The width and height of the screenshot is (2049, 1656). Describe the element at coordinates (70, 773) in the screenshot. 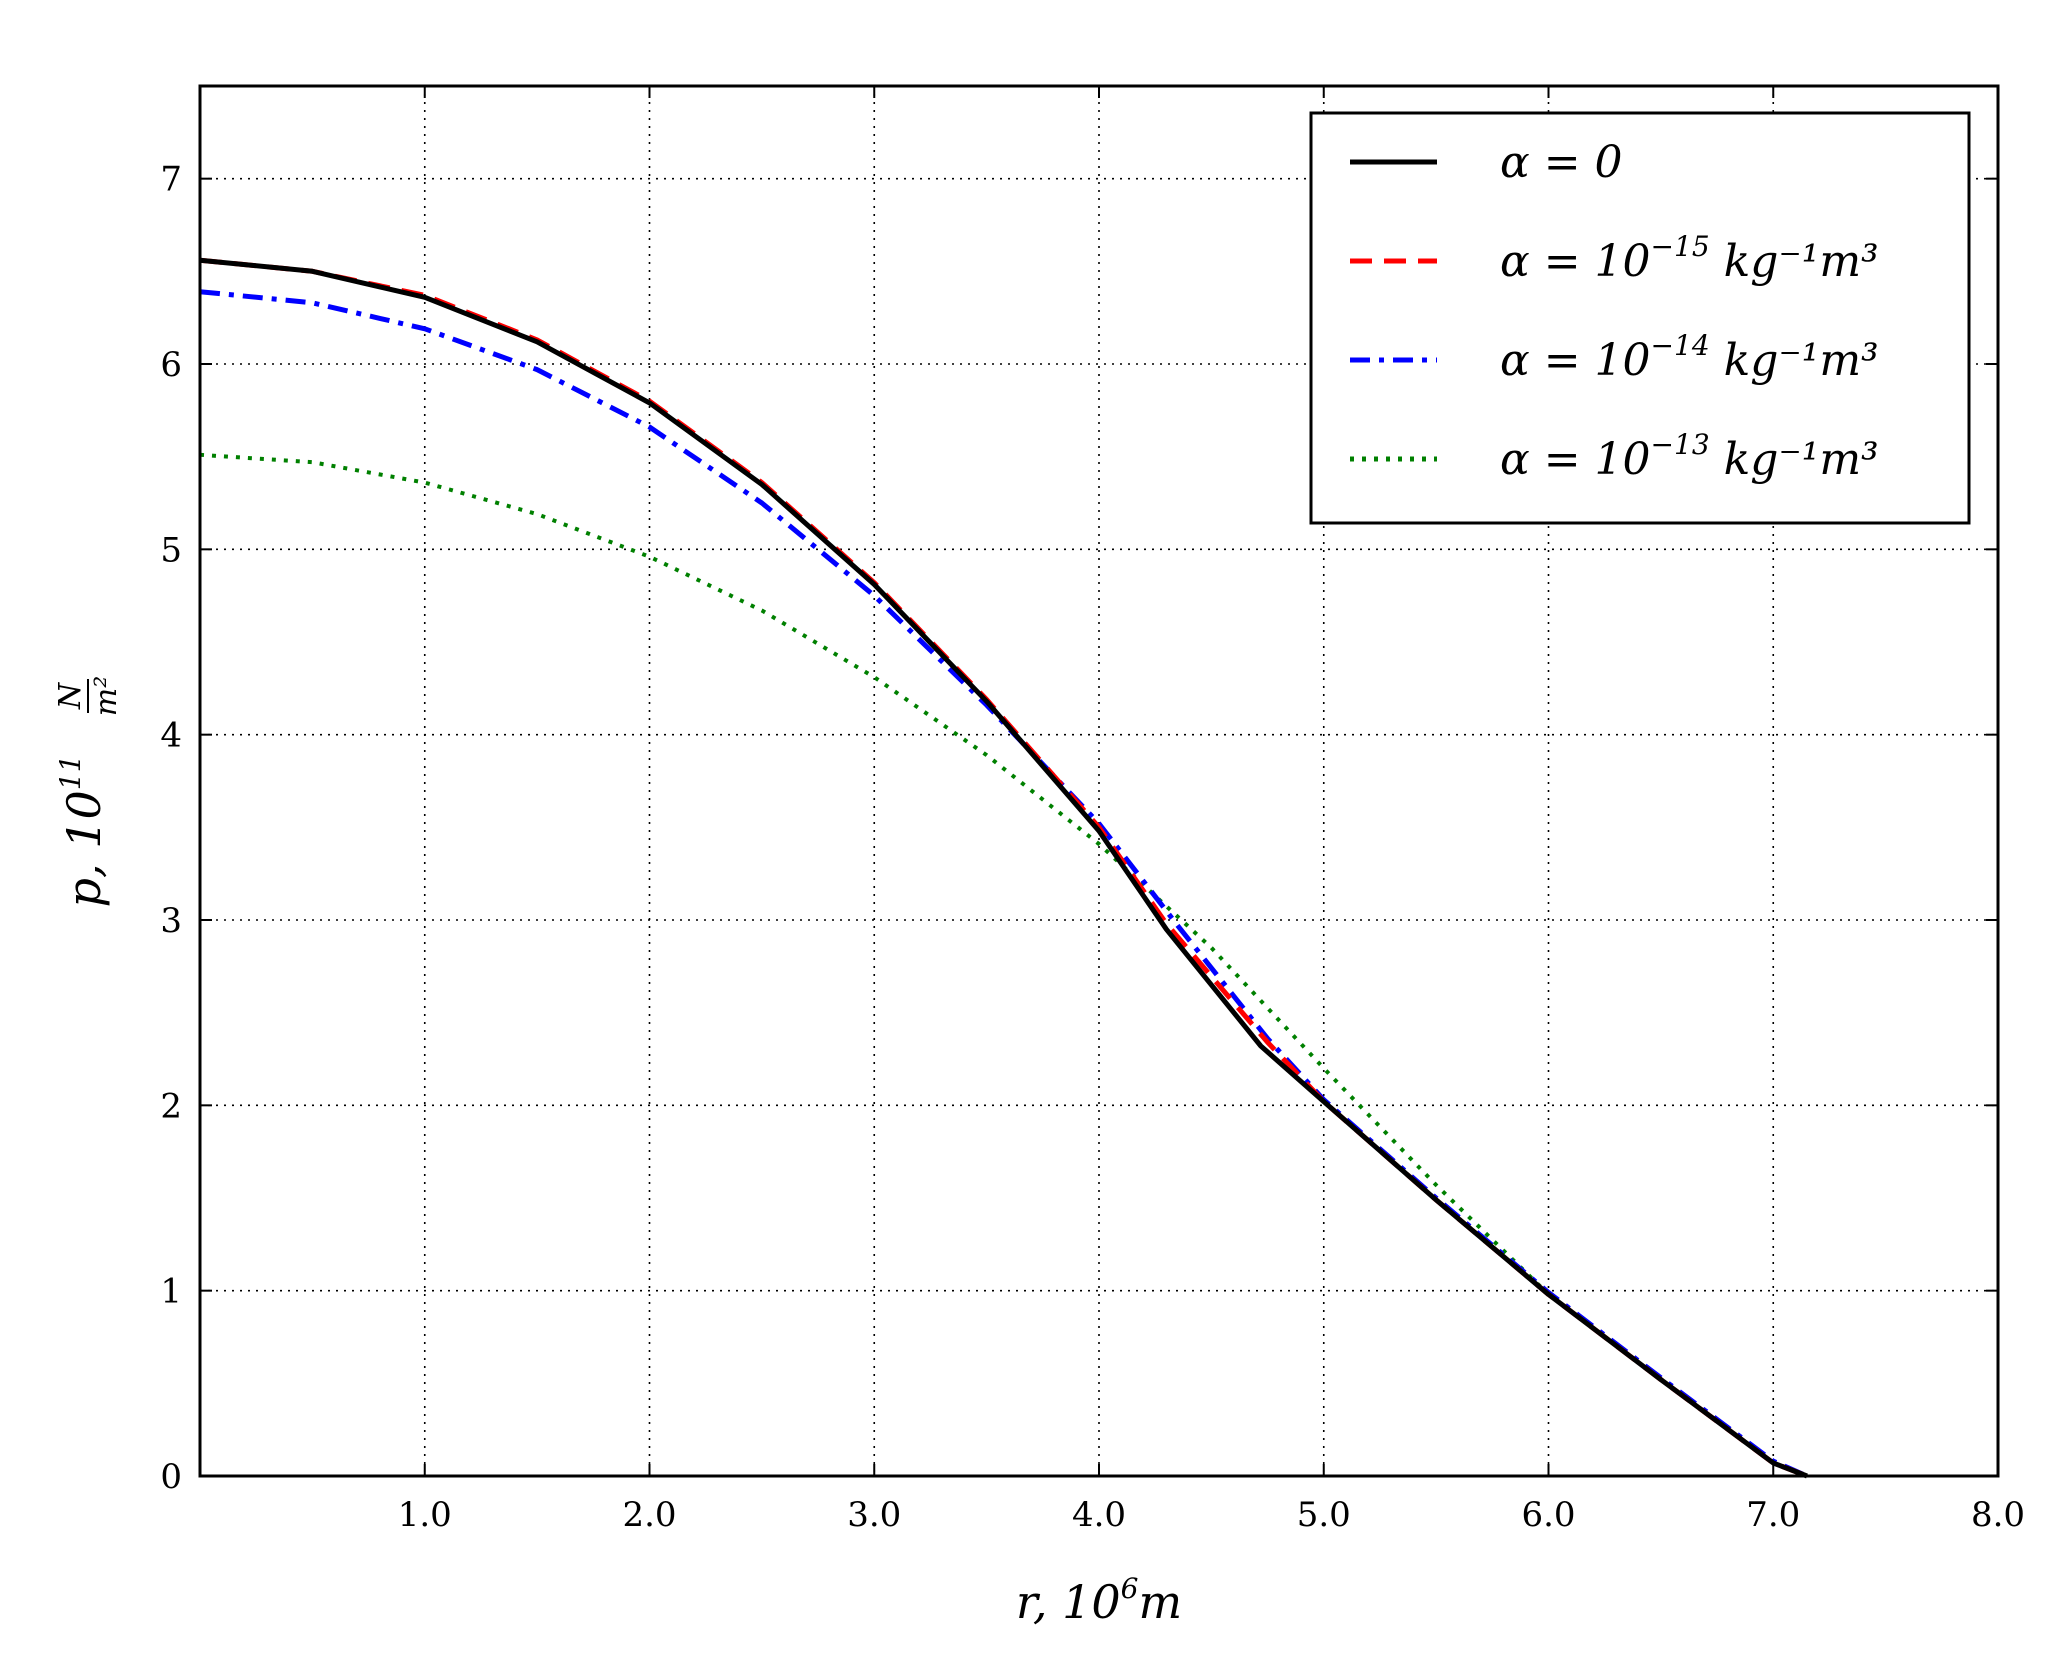

I see `y-axis-label-sup: 11` at that location.